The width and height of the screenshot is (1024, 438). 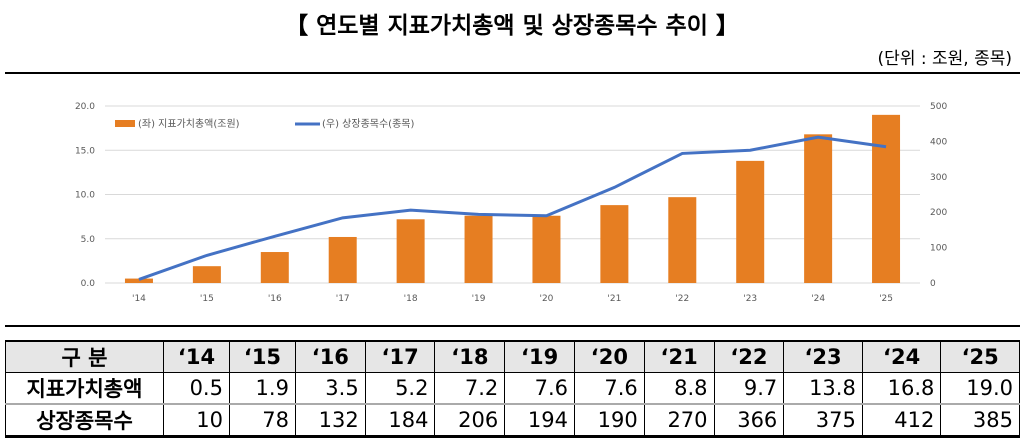 I want to click on x-tick-label: '20, so click(x=546, y=299).